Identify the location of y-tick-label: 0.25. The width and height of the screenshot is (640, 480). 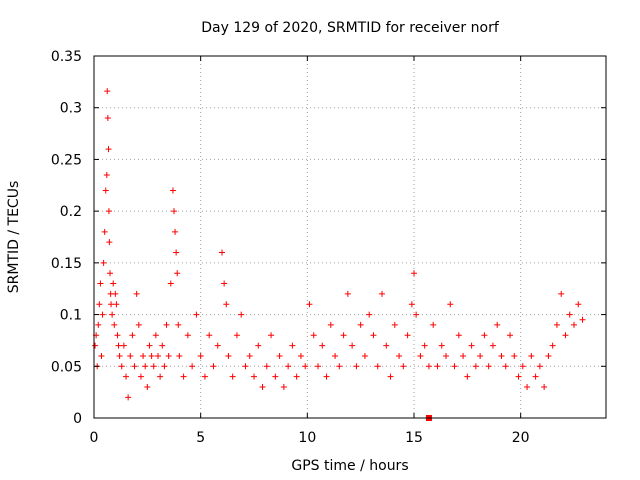
(66, 160).